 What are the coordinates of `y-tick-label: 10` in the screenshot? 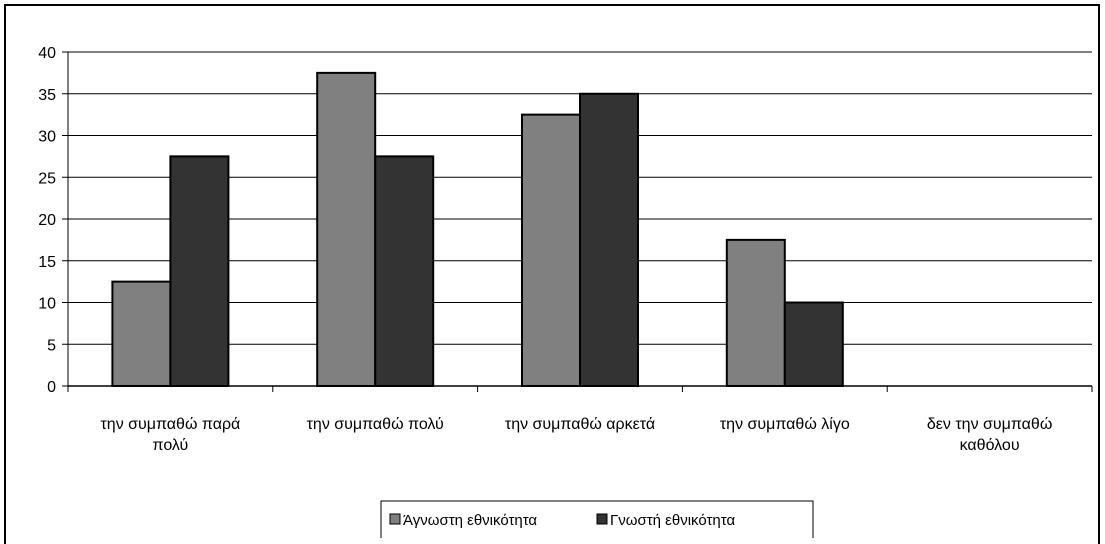 It's located at (47, 304).